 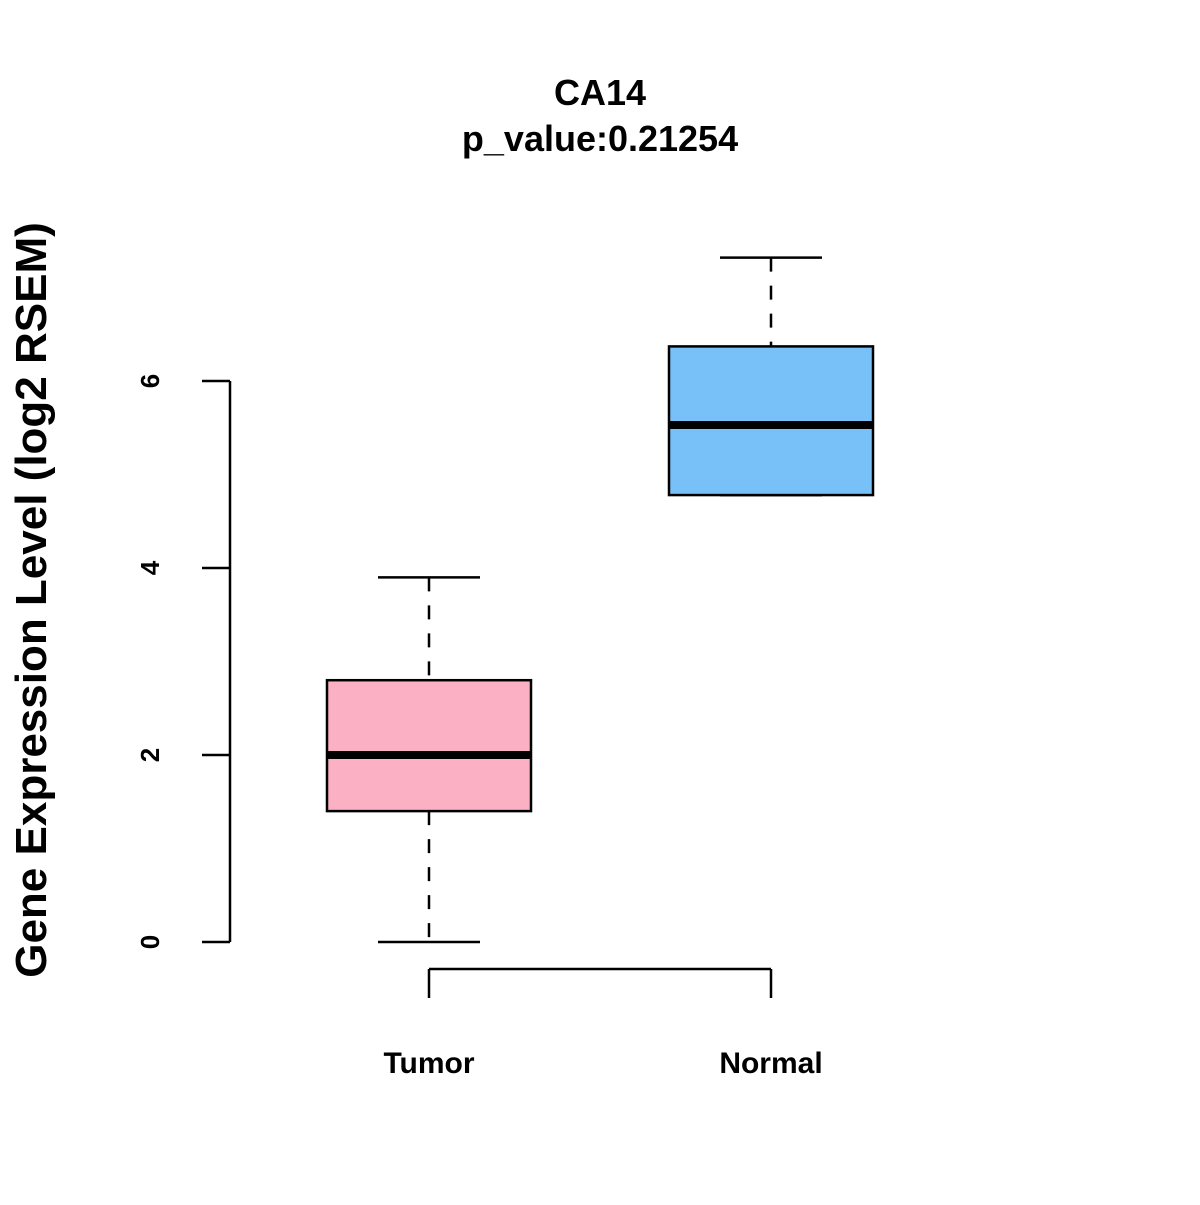 I want to click on x-tick-label: Normal, so click(x=770, y=1063).